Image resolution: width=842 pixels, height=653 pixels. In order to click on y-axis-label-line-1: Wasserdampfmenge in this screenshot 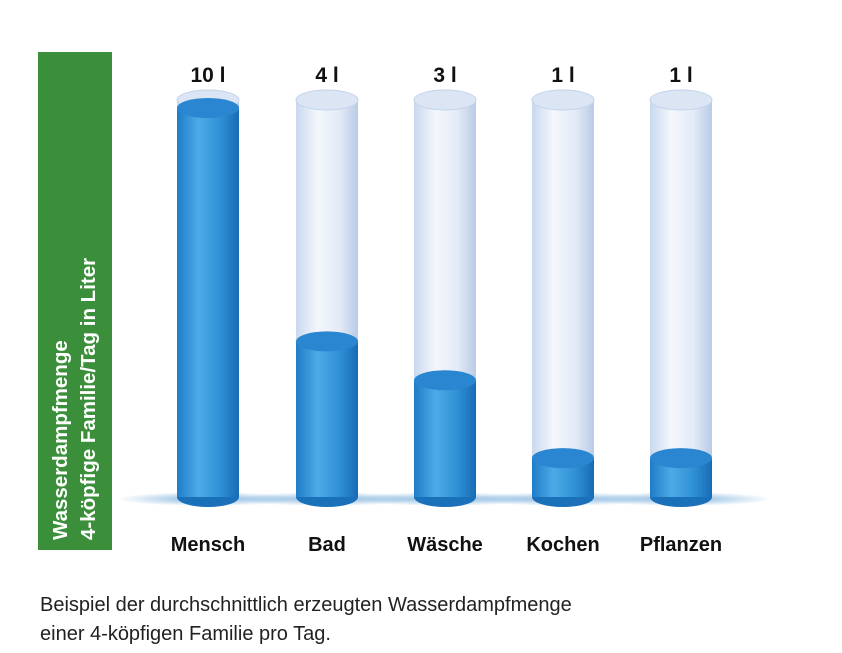, I will do `click(60, 440)`.